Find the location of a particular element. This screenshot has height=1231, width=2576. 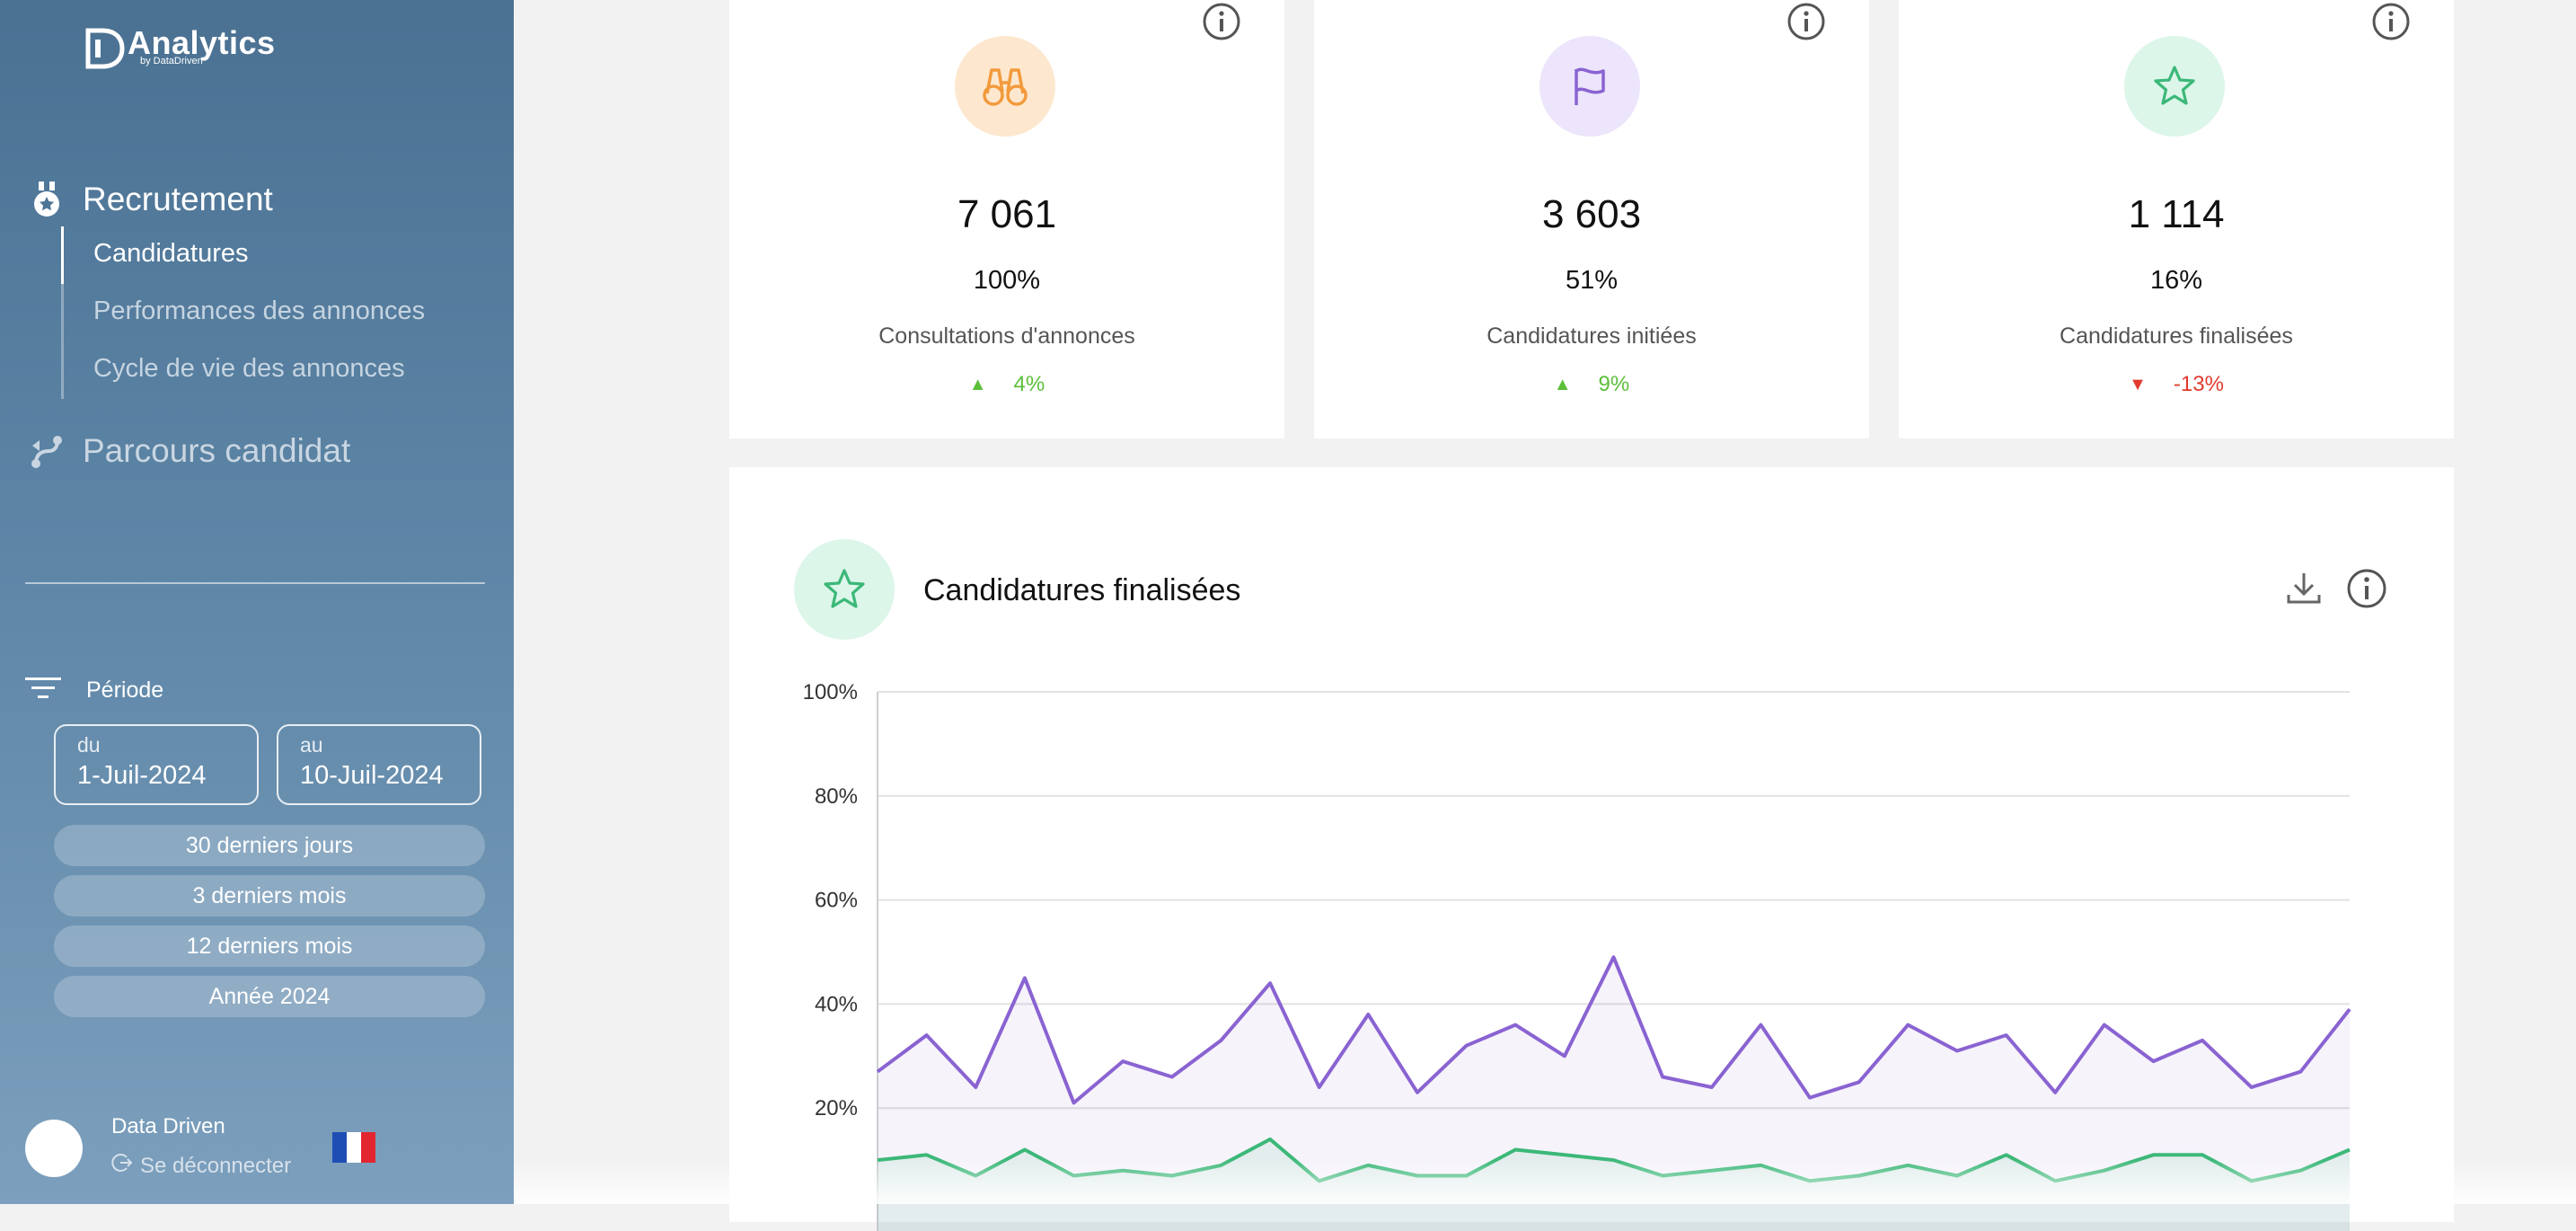

preset-12-months-button: 12 derniers mois is located at coordinates (269, 946).